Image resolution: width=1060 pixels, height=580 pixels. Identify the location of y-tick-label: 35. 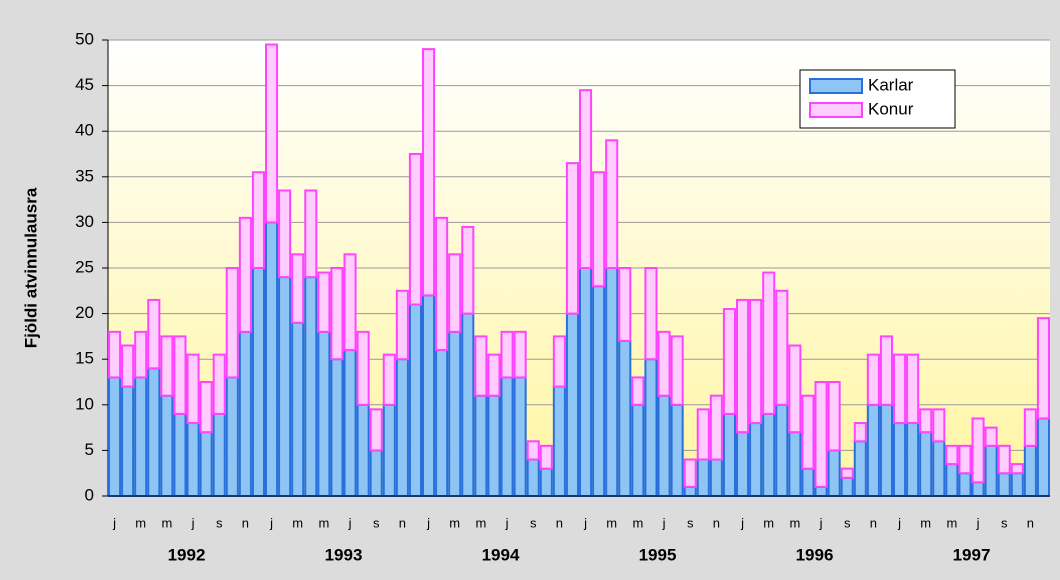
(84, 175).